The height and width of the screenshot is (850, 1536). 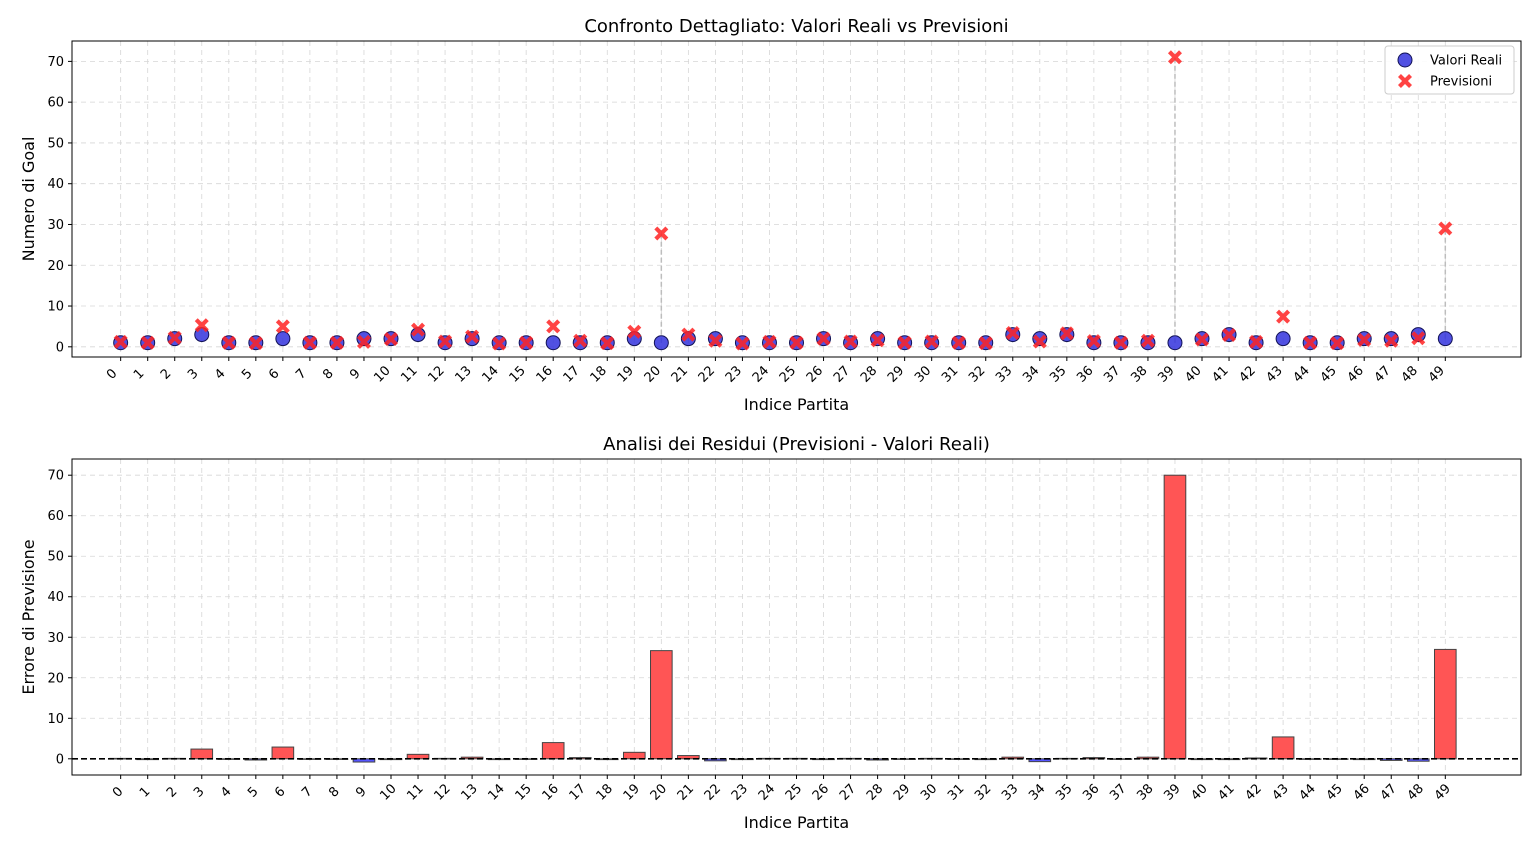 What do you see at coordinates (334, 792) in the screenshot?
I see `x-tick-label: 8` at bounding box center [334, 792].